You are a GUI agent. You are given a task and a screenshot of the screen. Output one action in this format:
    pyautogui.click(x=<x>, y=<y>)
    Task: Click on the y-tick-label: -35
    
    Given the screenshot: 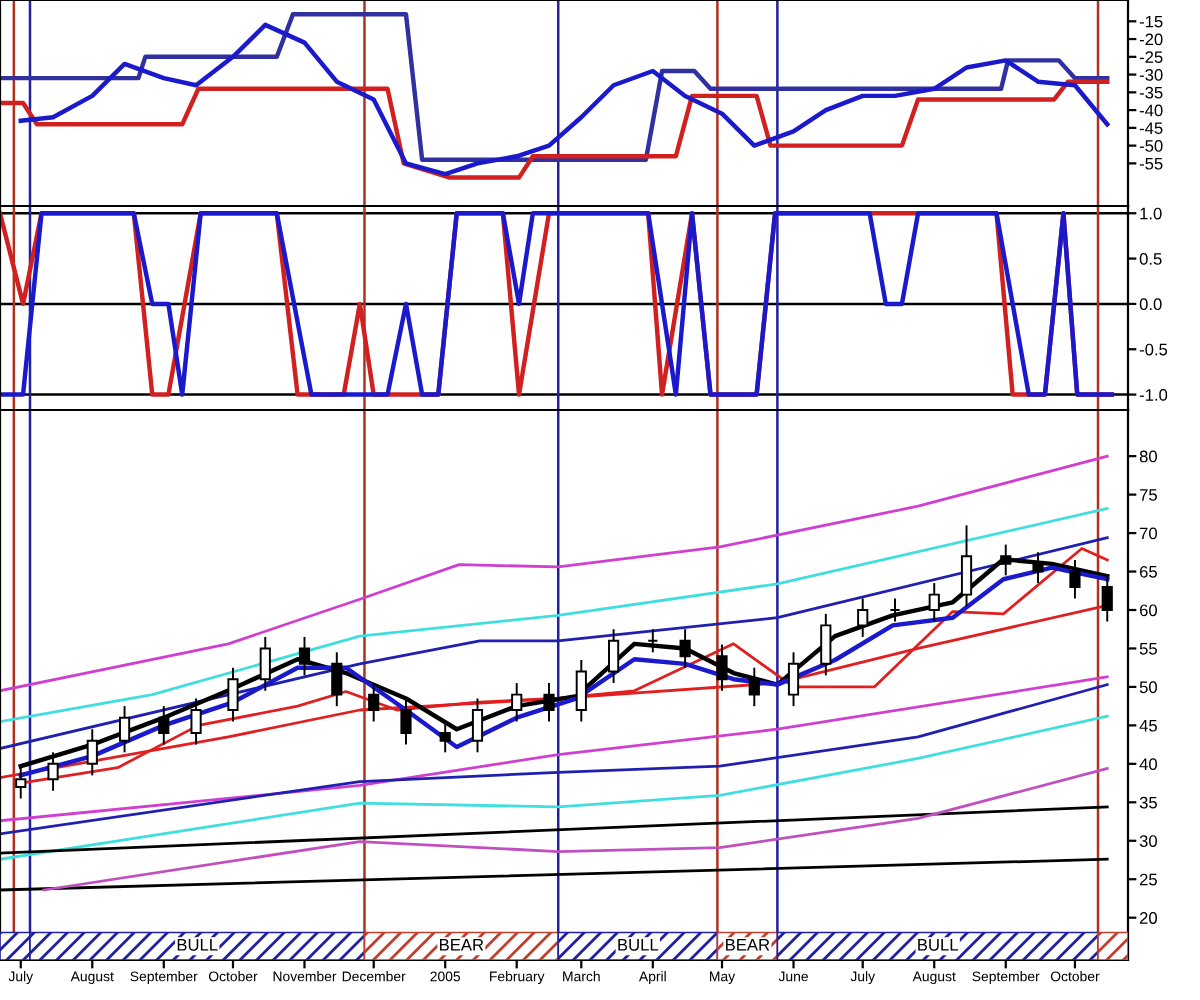 What is the action you would take?
    pyautogui.click(x=1151, y=92)
    